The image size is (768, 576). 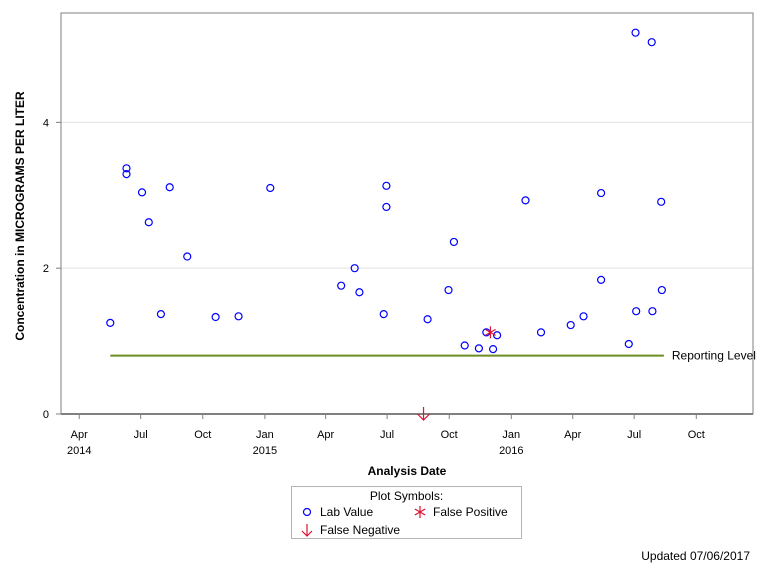 I want to click on asterisk-marker-icon, so click(x=420, y=512).